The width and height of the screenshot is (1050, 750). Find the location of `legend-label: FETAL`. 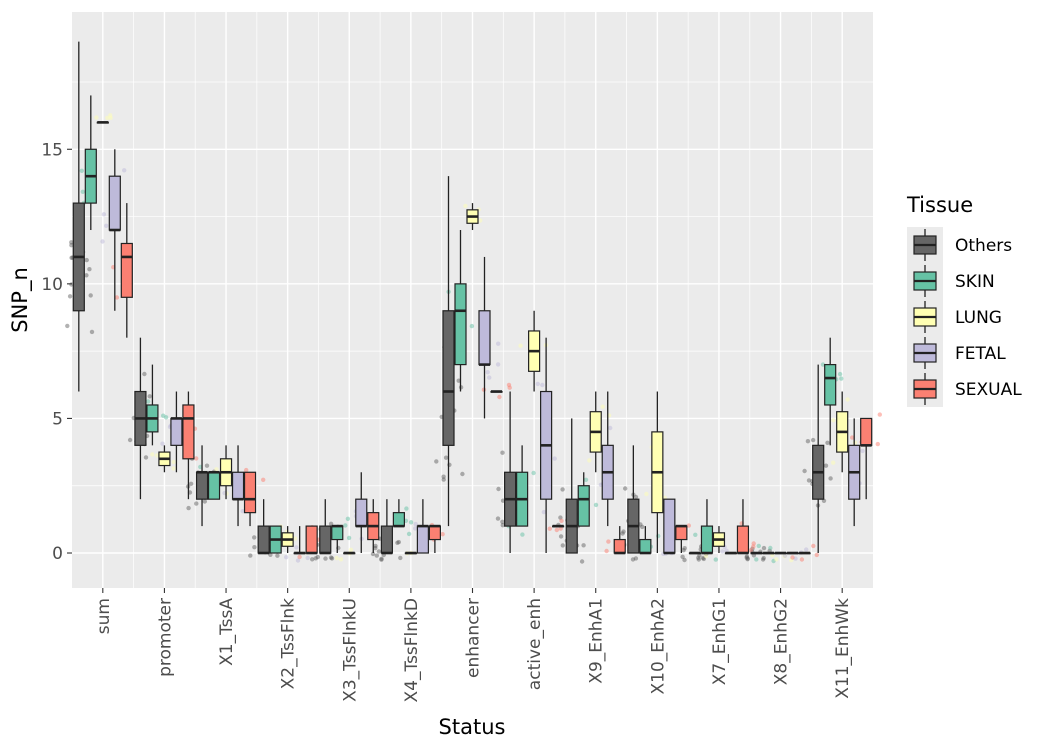

legend-label: FETAL is located at coordinates (980, 354).